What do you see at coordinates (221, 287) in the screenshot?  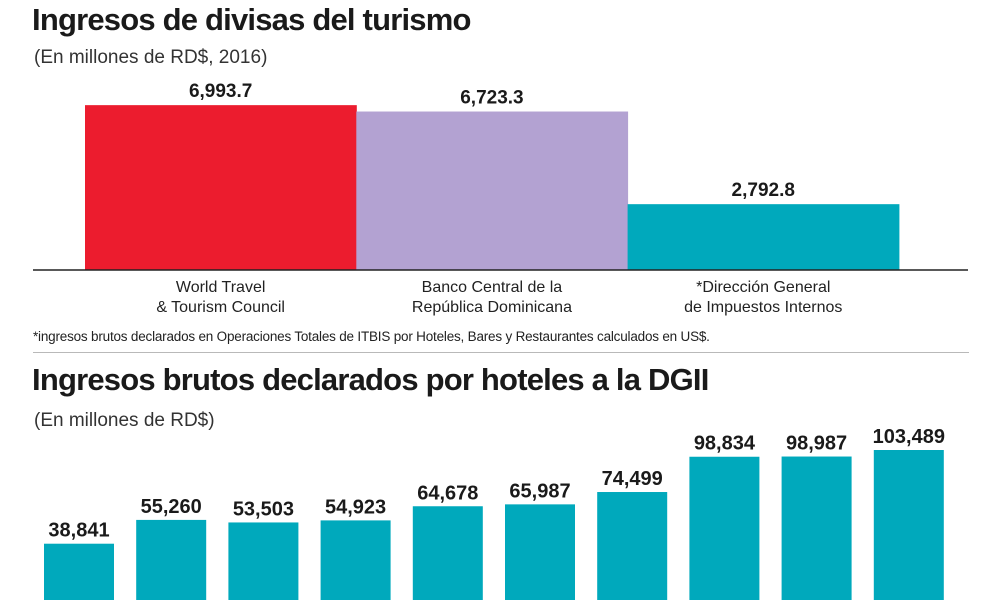 I see `chart1-category-label: World Travel` at bounding box center [221, 287].